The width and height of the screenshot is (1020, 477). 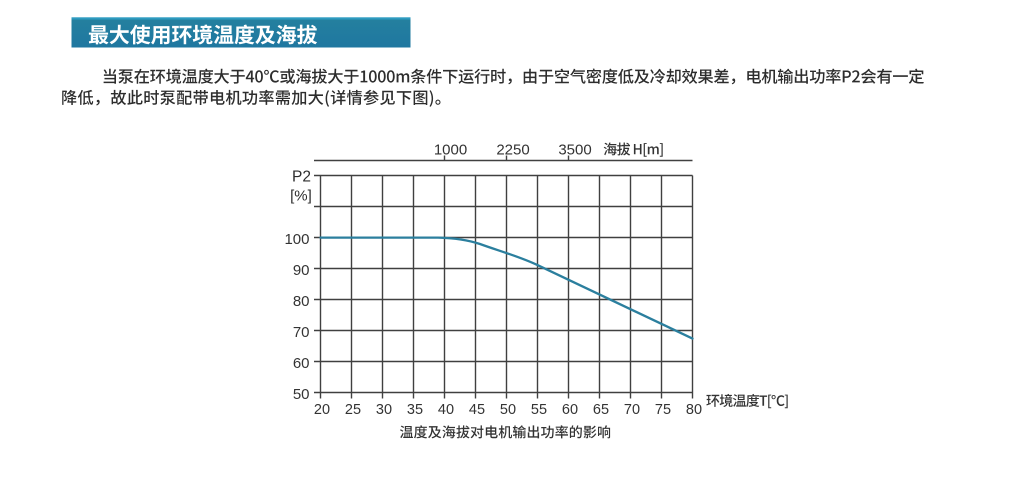 I want to click on svg-text: 45, so click(x=477, y=410).